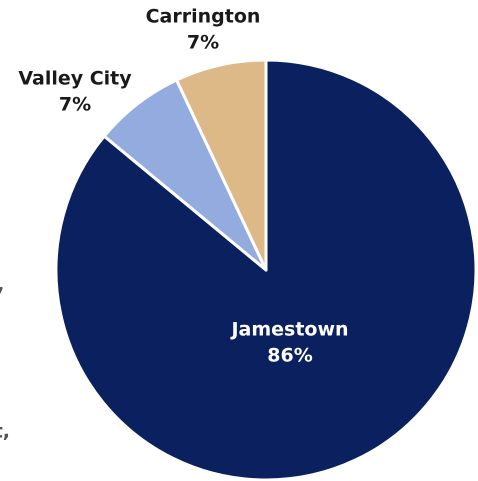  Describe the element at coordinates (75, 79) in the screenshot. I see `slice-label: Valley City` at that location.